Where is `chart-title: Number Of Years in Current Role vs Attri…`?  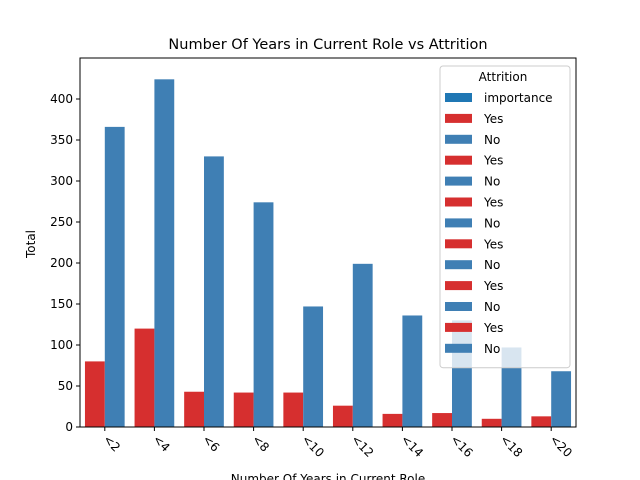 chart-title: Number Of Years in Current Role vs Attri… is located at coordinates (327, 45).